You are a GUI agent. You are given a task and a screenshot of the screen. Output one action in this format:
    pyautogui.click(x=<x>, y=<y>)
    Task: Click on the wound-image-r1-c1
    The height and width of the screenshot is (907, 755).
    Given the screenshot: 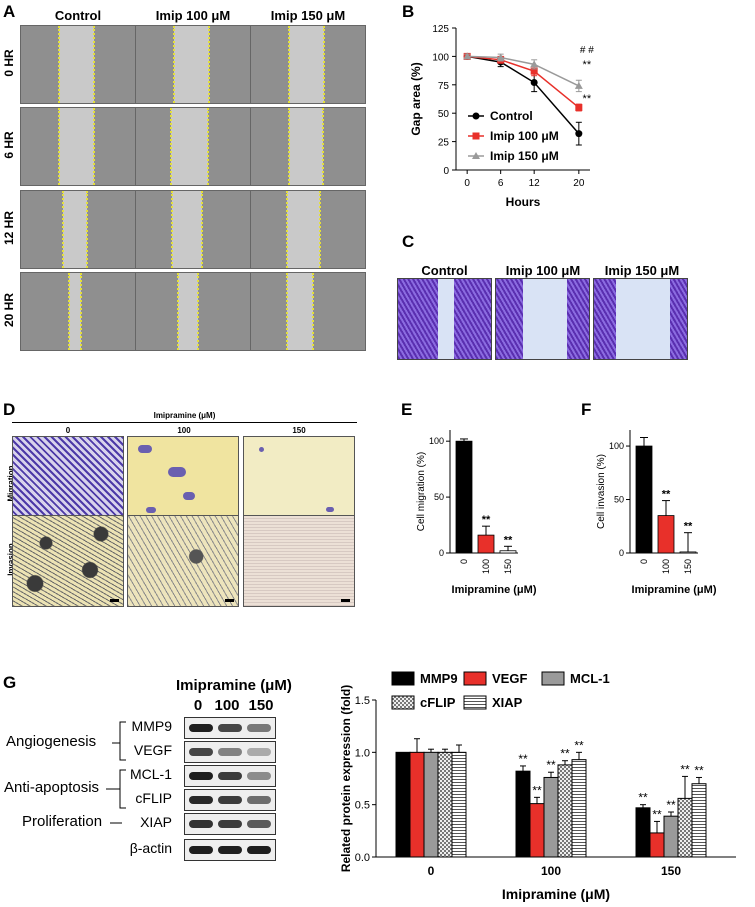 What is the action you would take?
    pyautogui.click(x=193, y=146)
    